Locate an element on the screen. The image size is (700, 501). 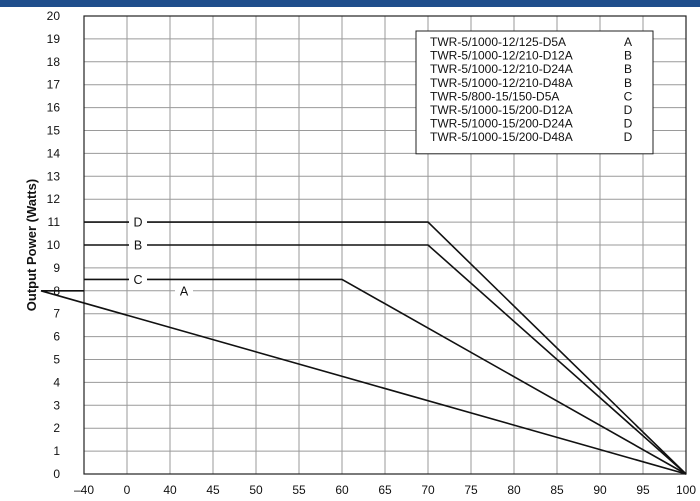
x-tick-label: 0 is located at coordinates (127, 490).